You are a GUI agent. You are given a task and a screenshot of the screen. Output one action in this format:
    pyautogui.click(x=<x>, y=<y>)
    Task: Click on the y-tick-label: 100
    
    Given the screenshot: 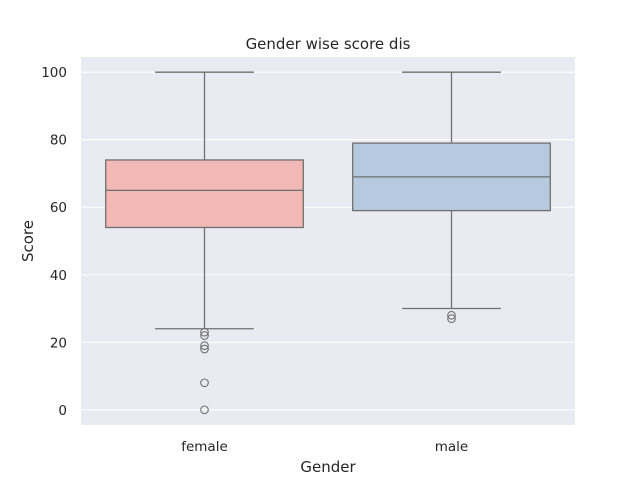 What is the action you would take?
    pyautogui.click(x=54, y=73)
    